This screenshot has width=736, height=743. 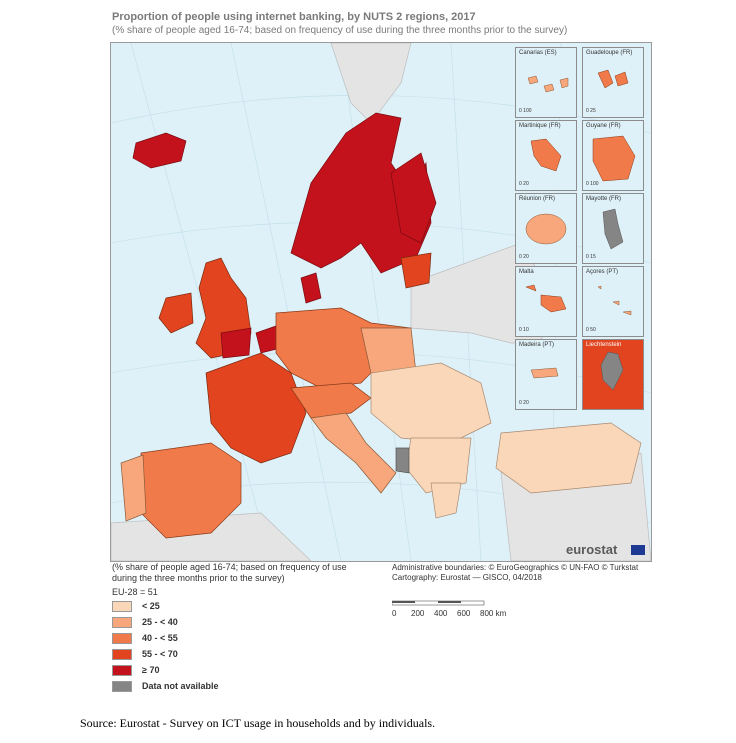 What do you see at coordinates (464, 613) in the screenshot?
I see `scale-label: 600` at bounding box center [464, 613].